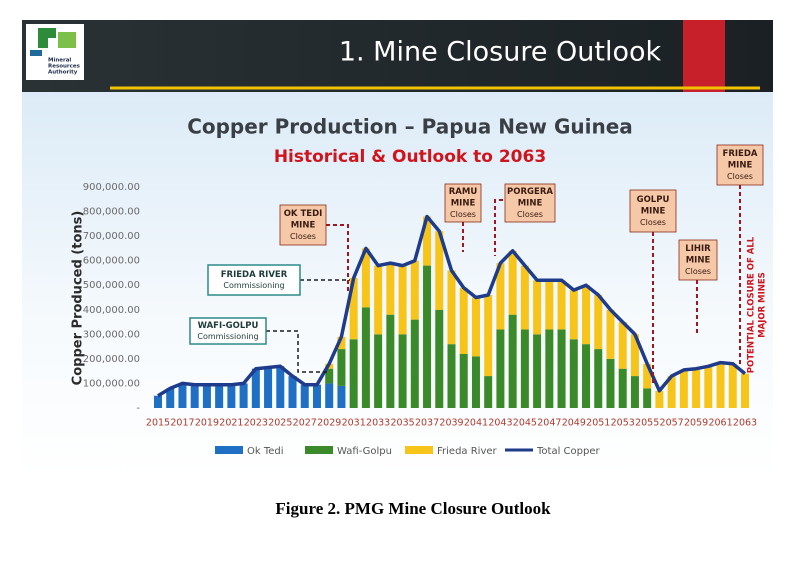 The height and width of the screenshot is (561, 800). I want to click on x-tick-label: 2017, so click(182, 423).